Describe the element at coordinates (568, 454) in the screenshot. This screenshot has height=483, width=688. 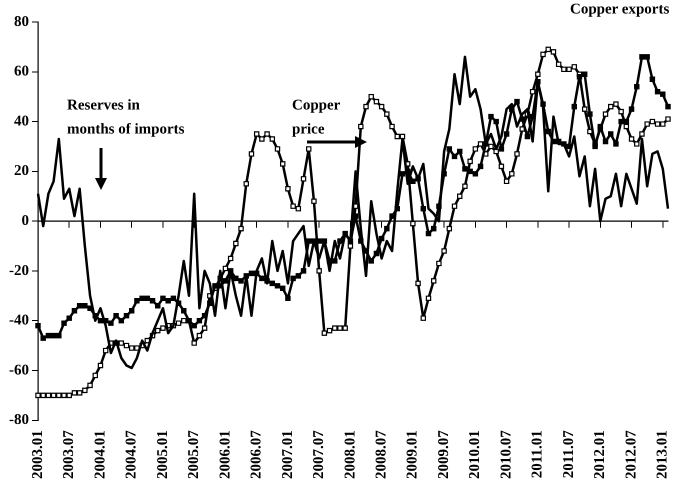
I see `x-tick-label: 2011.07` at that location.